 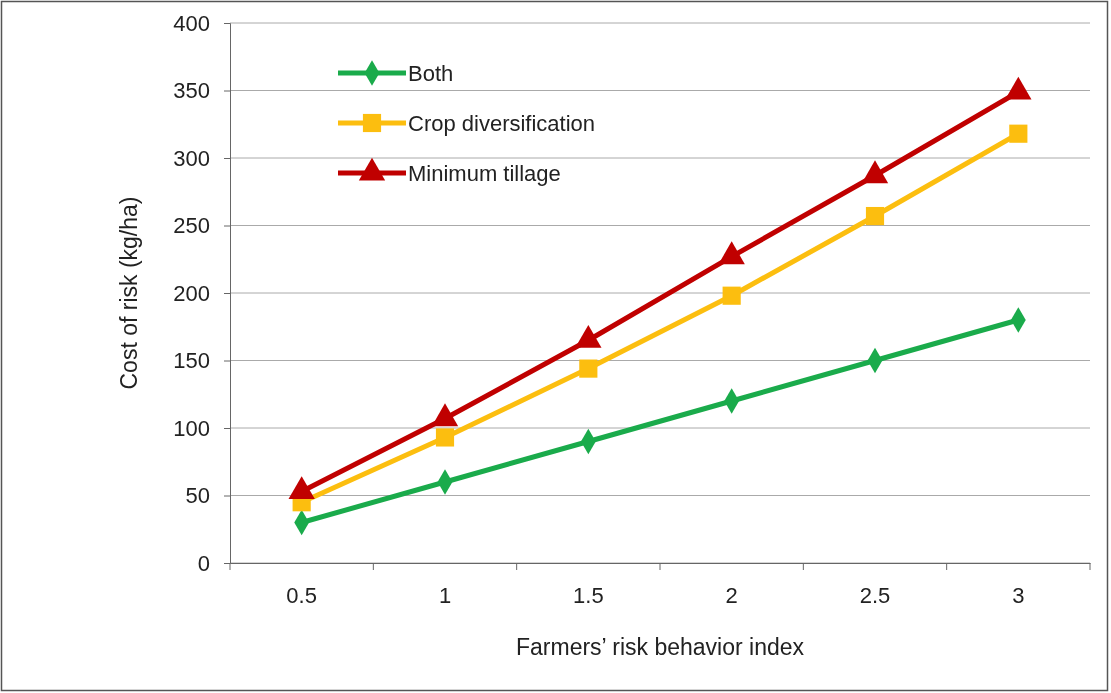 I want to click on y-tick-label: 200, so click(x=191, y=293).